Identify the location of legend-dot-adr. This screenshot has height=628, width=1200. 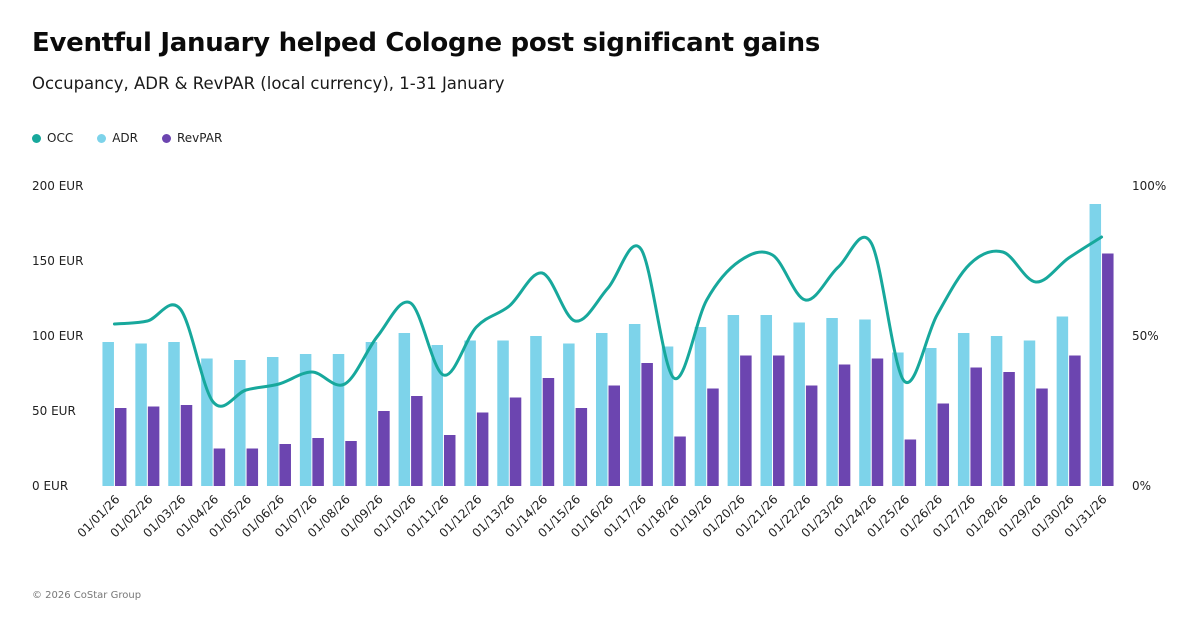
(102, 138).